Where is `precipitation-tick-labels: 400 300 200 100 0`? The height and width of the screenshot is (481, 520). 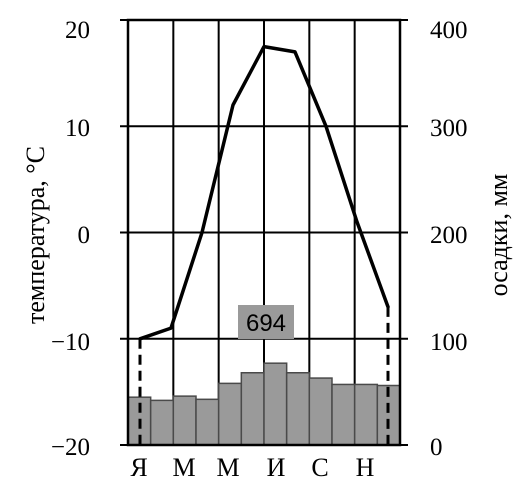 precipitation-tick-labels: 400 300 200 100 0 is located at coordinates (449, 239).